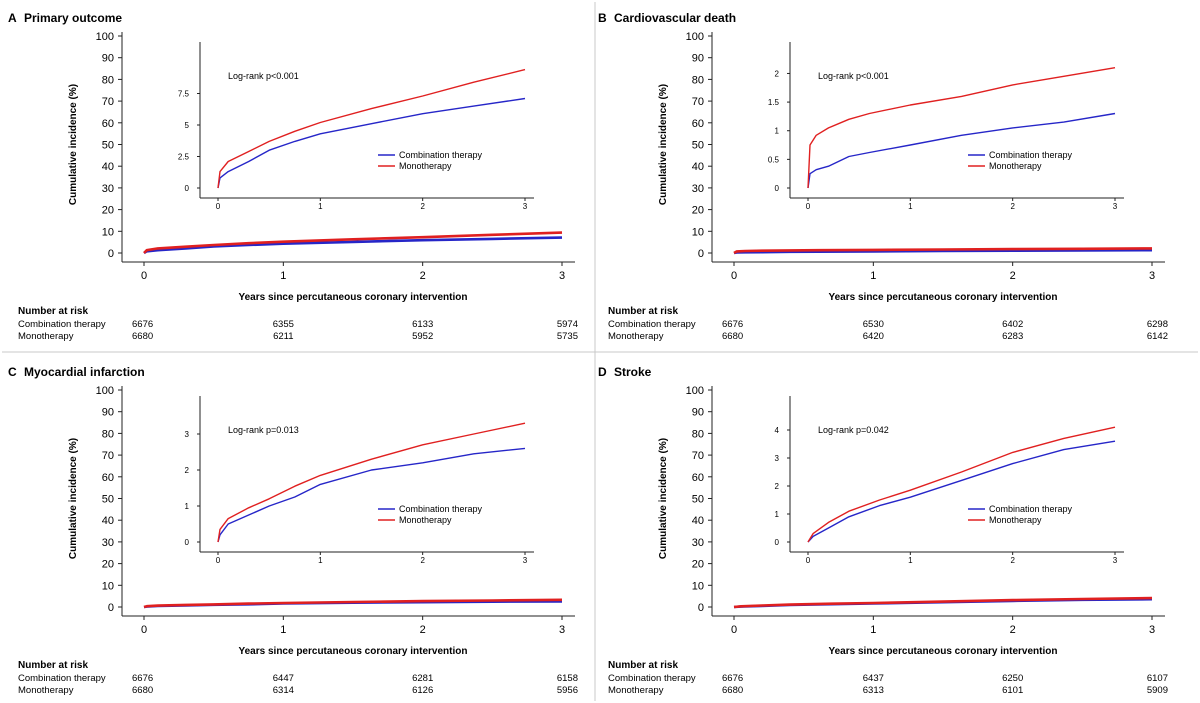  What do you see at coordinates (108, 521) in the screenshot?
I see `y-tick-label: 40` at bounding box center [108, 521].